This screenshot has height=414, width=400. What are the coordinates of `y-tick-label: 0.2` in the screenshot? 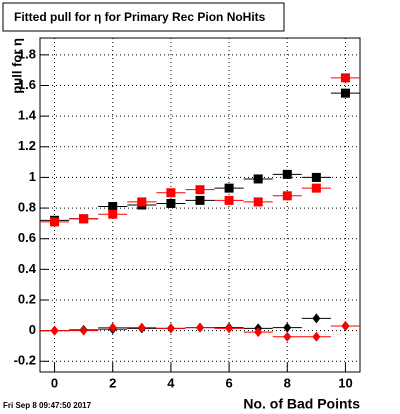 It's located at (27, 298).